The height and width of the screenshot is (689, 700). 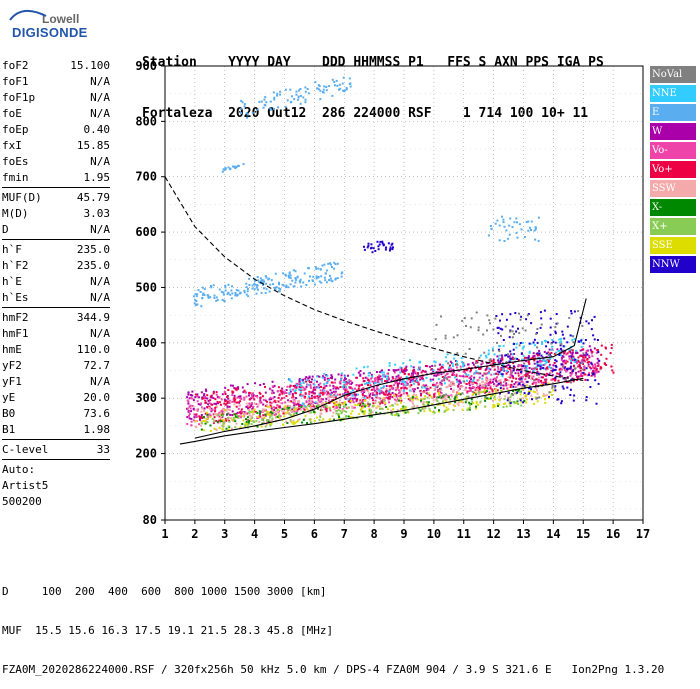 What do you see at coordinates (12, 145) in the screenshot?
I see `param-name: fxI` at bounding box center [12, 145].